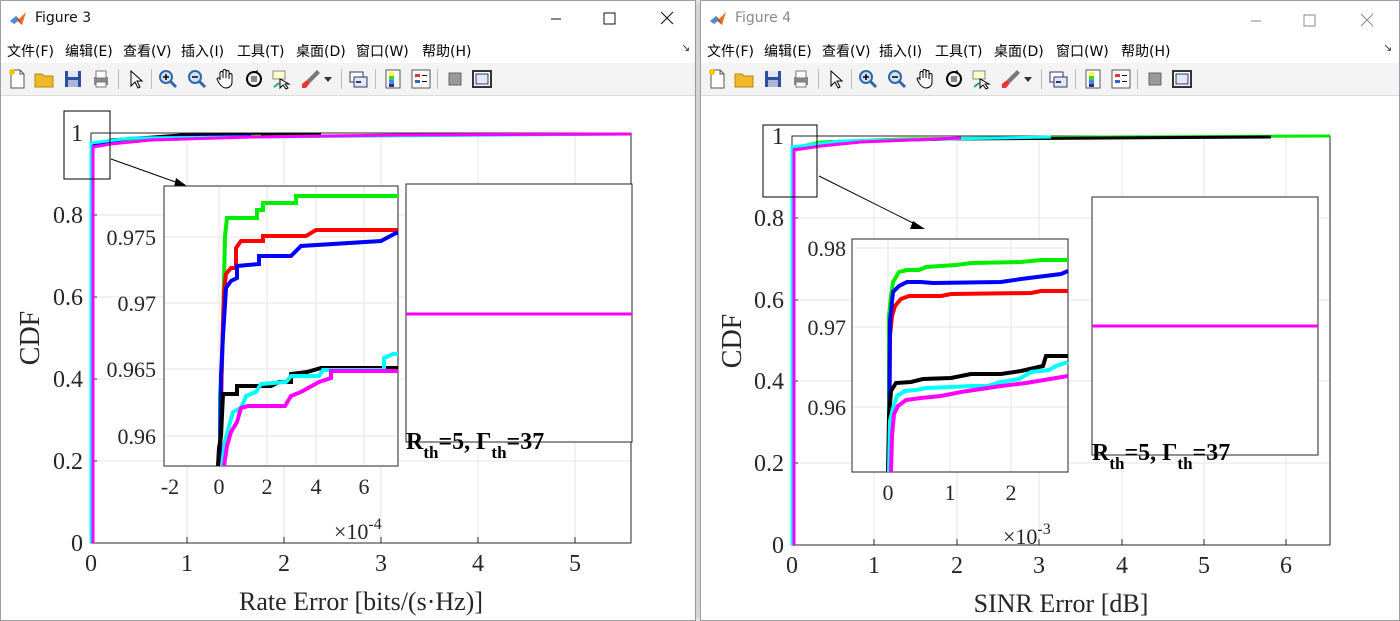 This screenshot has height=621, width=1400. Describe the element at coordinates (348, 19) in the screenshot. I see `figure3-titlebar: Figure 3` at that location.